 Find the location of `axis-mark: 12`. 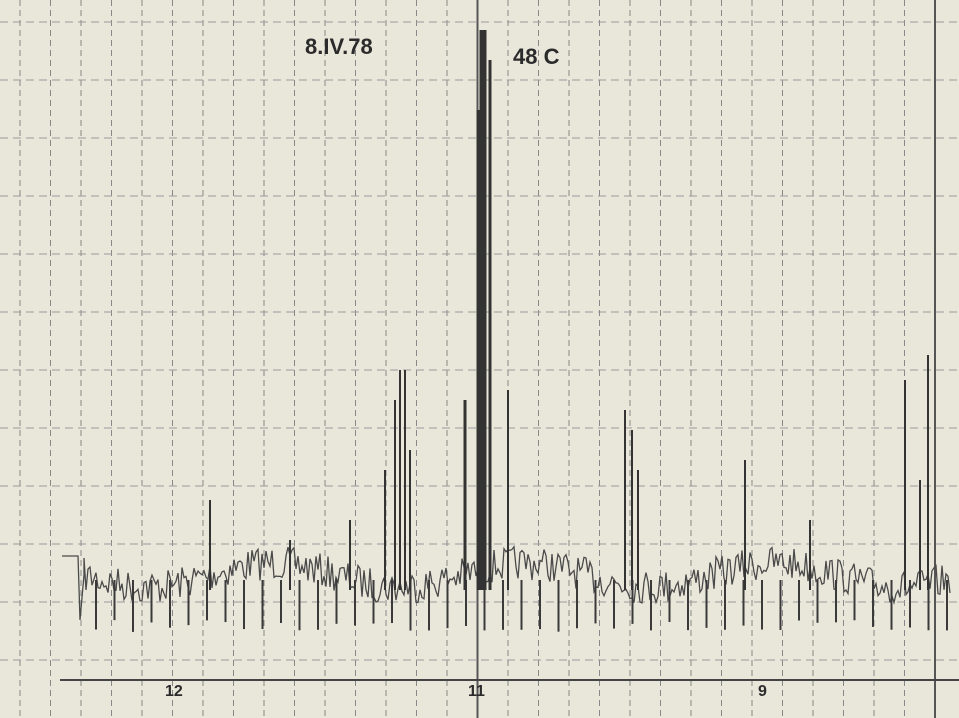

axis-mark: 12 is located at coordinates (174, 691).